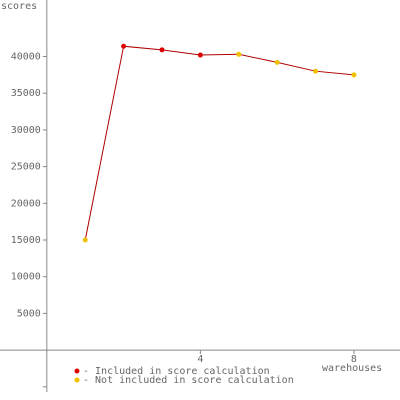  Describe the element at coordinates (176, 371) in the screenshot. I see `legend-label: - Included in score calculation` at that location.